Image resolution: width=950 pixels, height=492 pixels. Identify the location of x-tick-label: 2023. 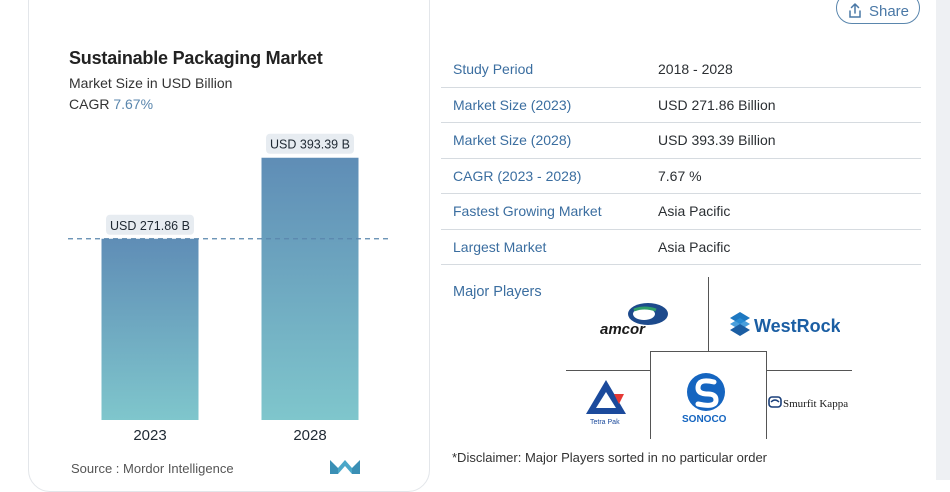
(149, 435).